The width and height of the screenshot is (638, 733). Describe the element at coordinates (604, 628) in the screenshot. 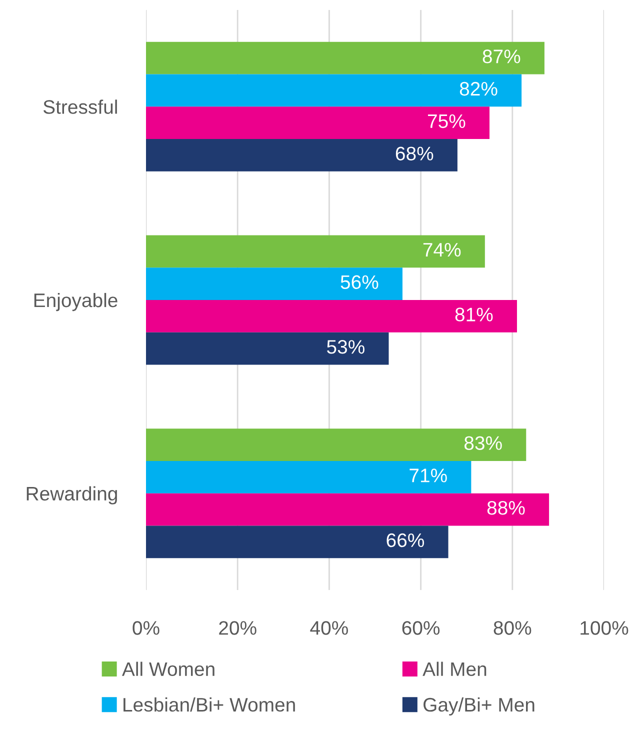

I see `x-tick-label: 100%` at that location.